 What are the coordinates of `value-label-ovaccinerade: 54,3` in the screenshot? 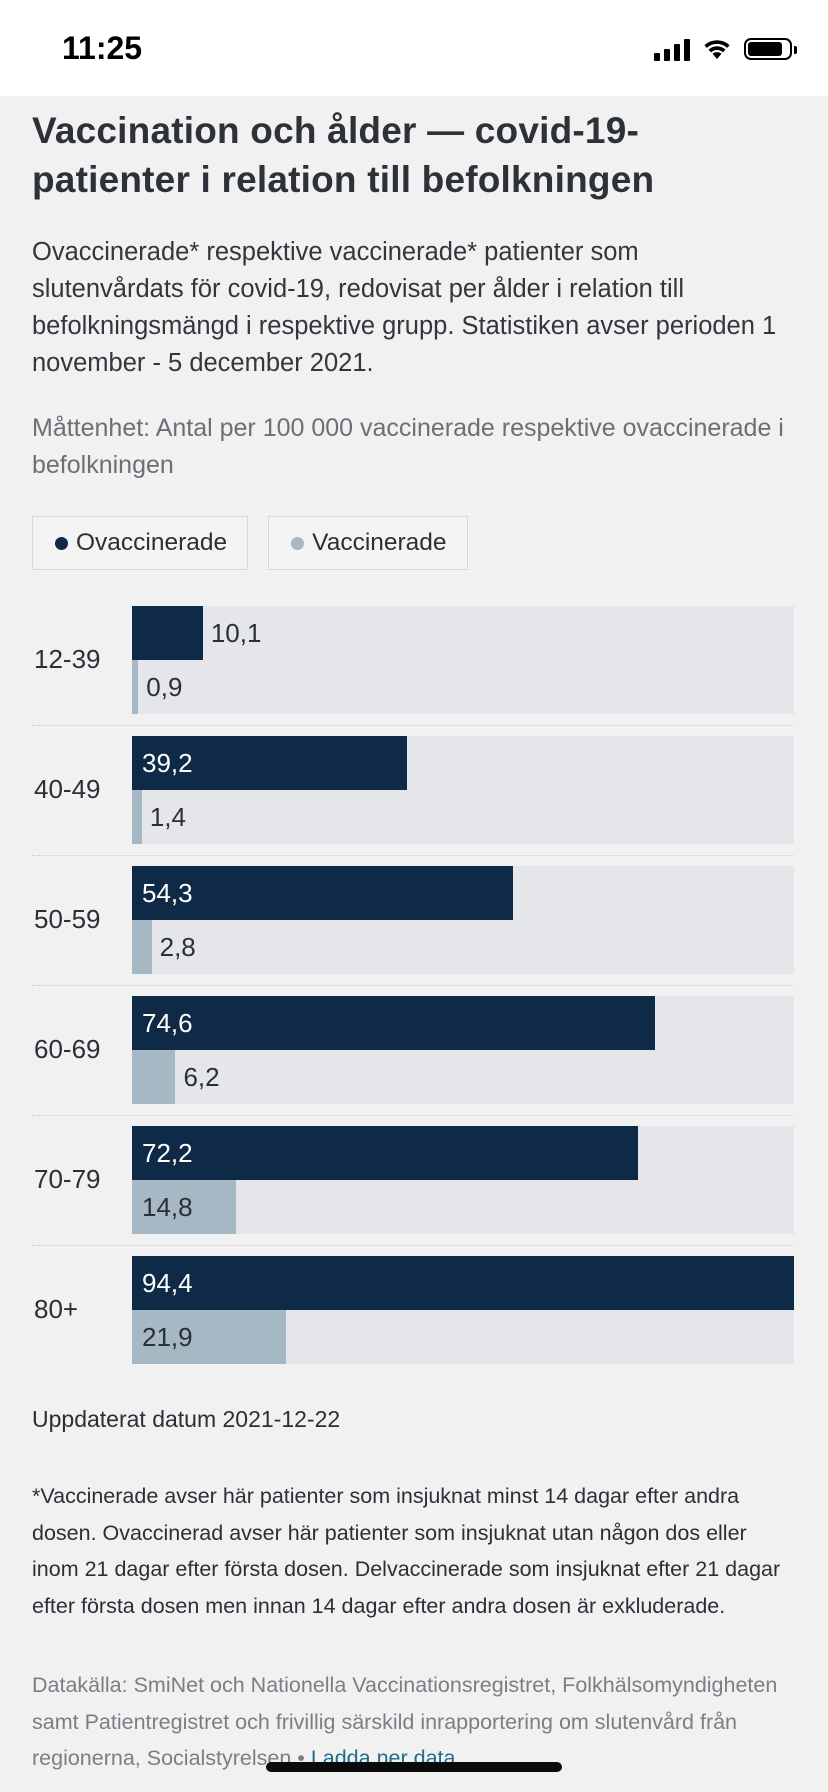 It's located at (167, 893).